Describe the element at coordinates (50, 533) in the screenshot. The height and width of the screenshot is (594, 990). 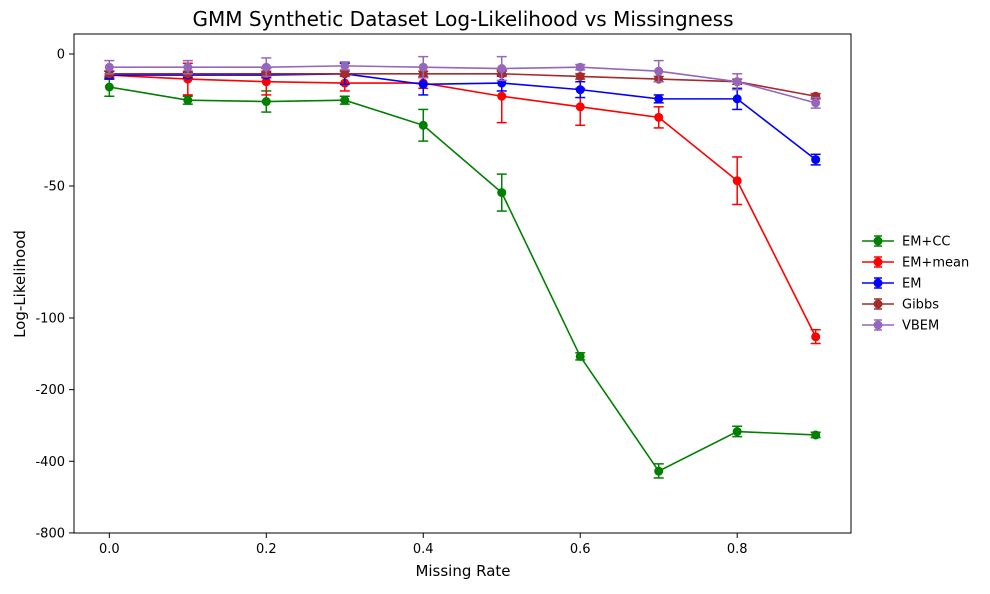
I see `y-tick-label: -800` at that location.